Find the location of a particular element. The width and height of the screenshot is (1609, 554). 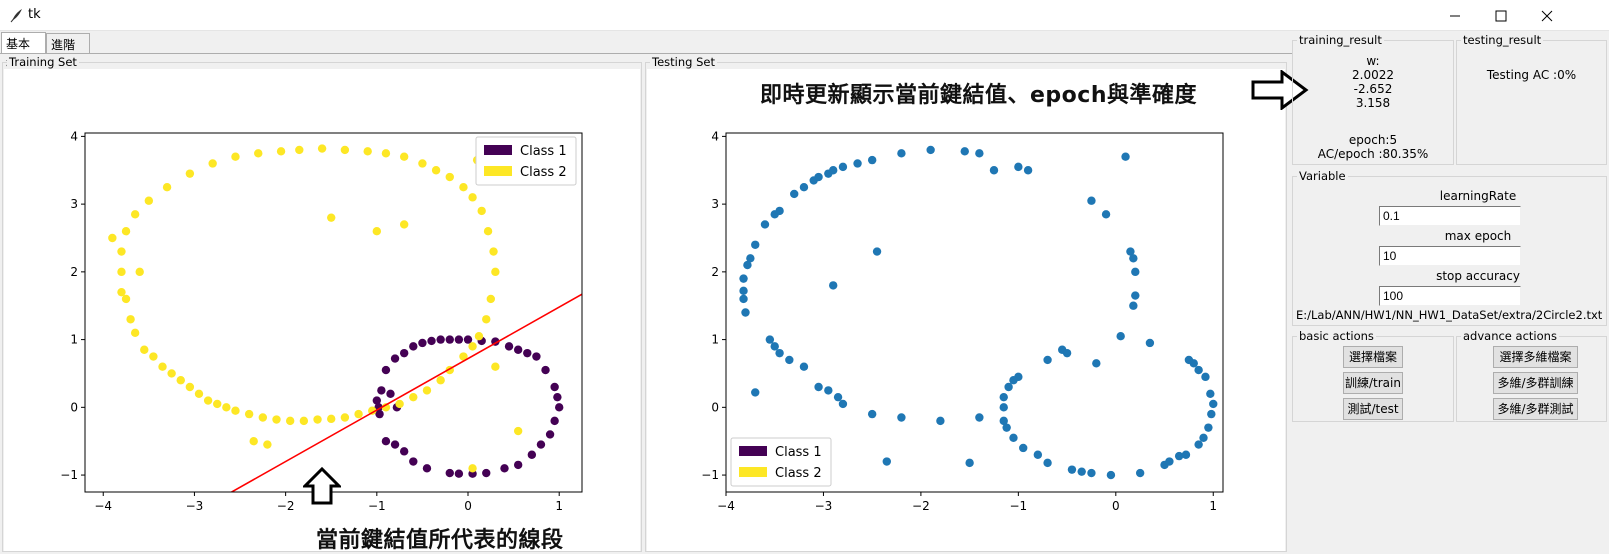

select-file-button: 選擇檔案 is located at coordinates (1373, 357).